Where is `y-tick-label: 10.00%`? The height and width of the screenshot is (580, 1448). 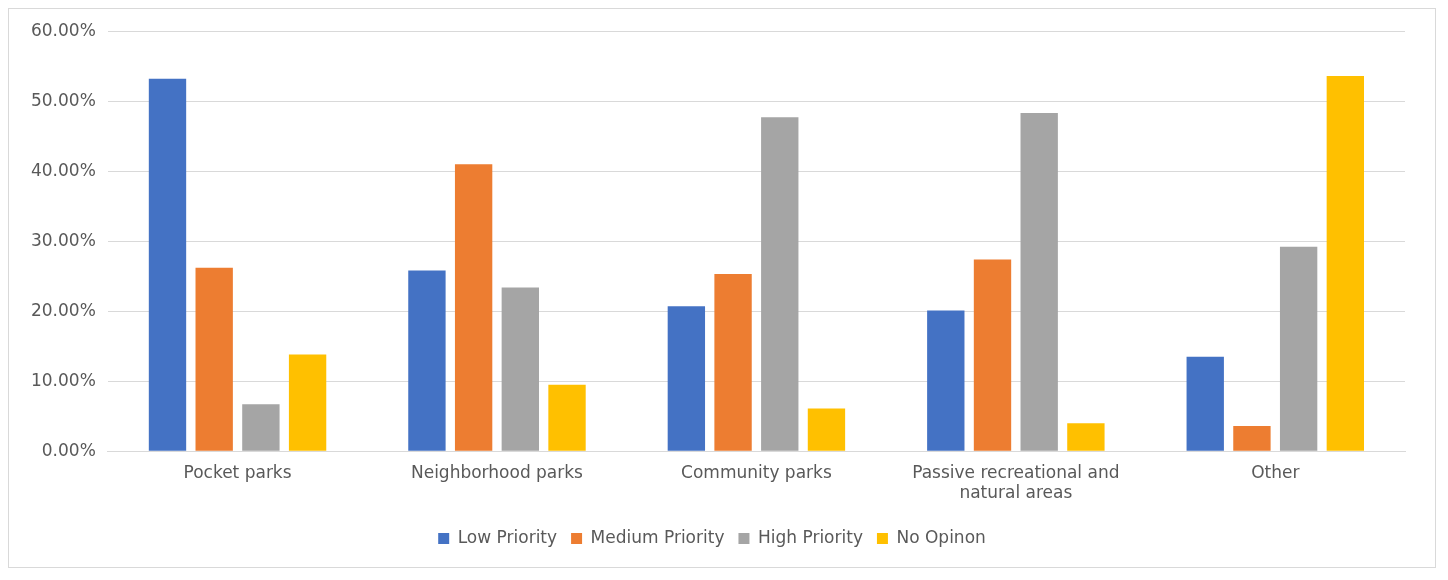
y-tick-label: 10.00% is located at coordinates (63, 379).